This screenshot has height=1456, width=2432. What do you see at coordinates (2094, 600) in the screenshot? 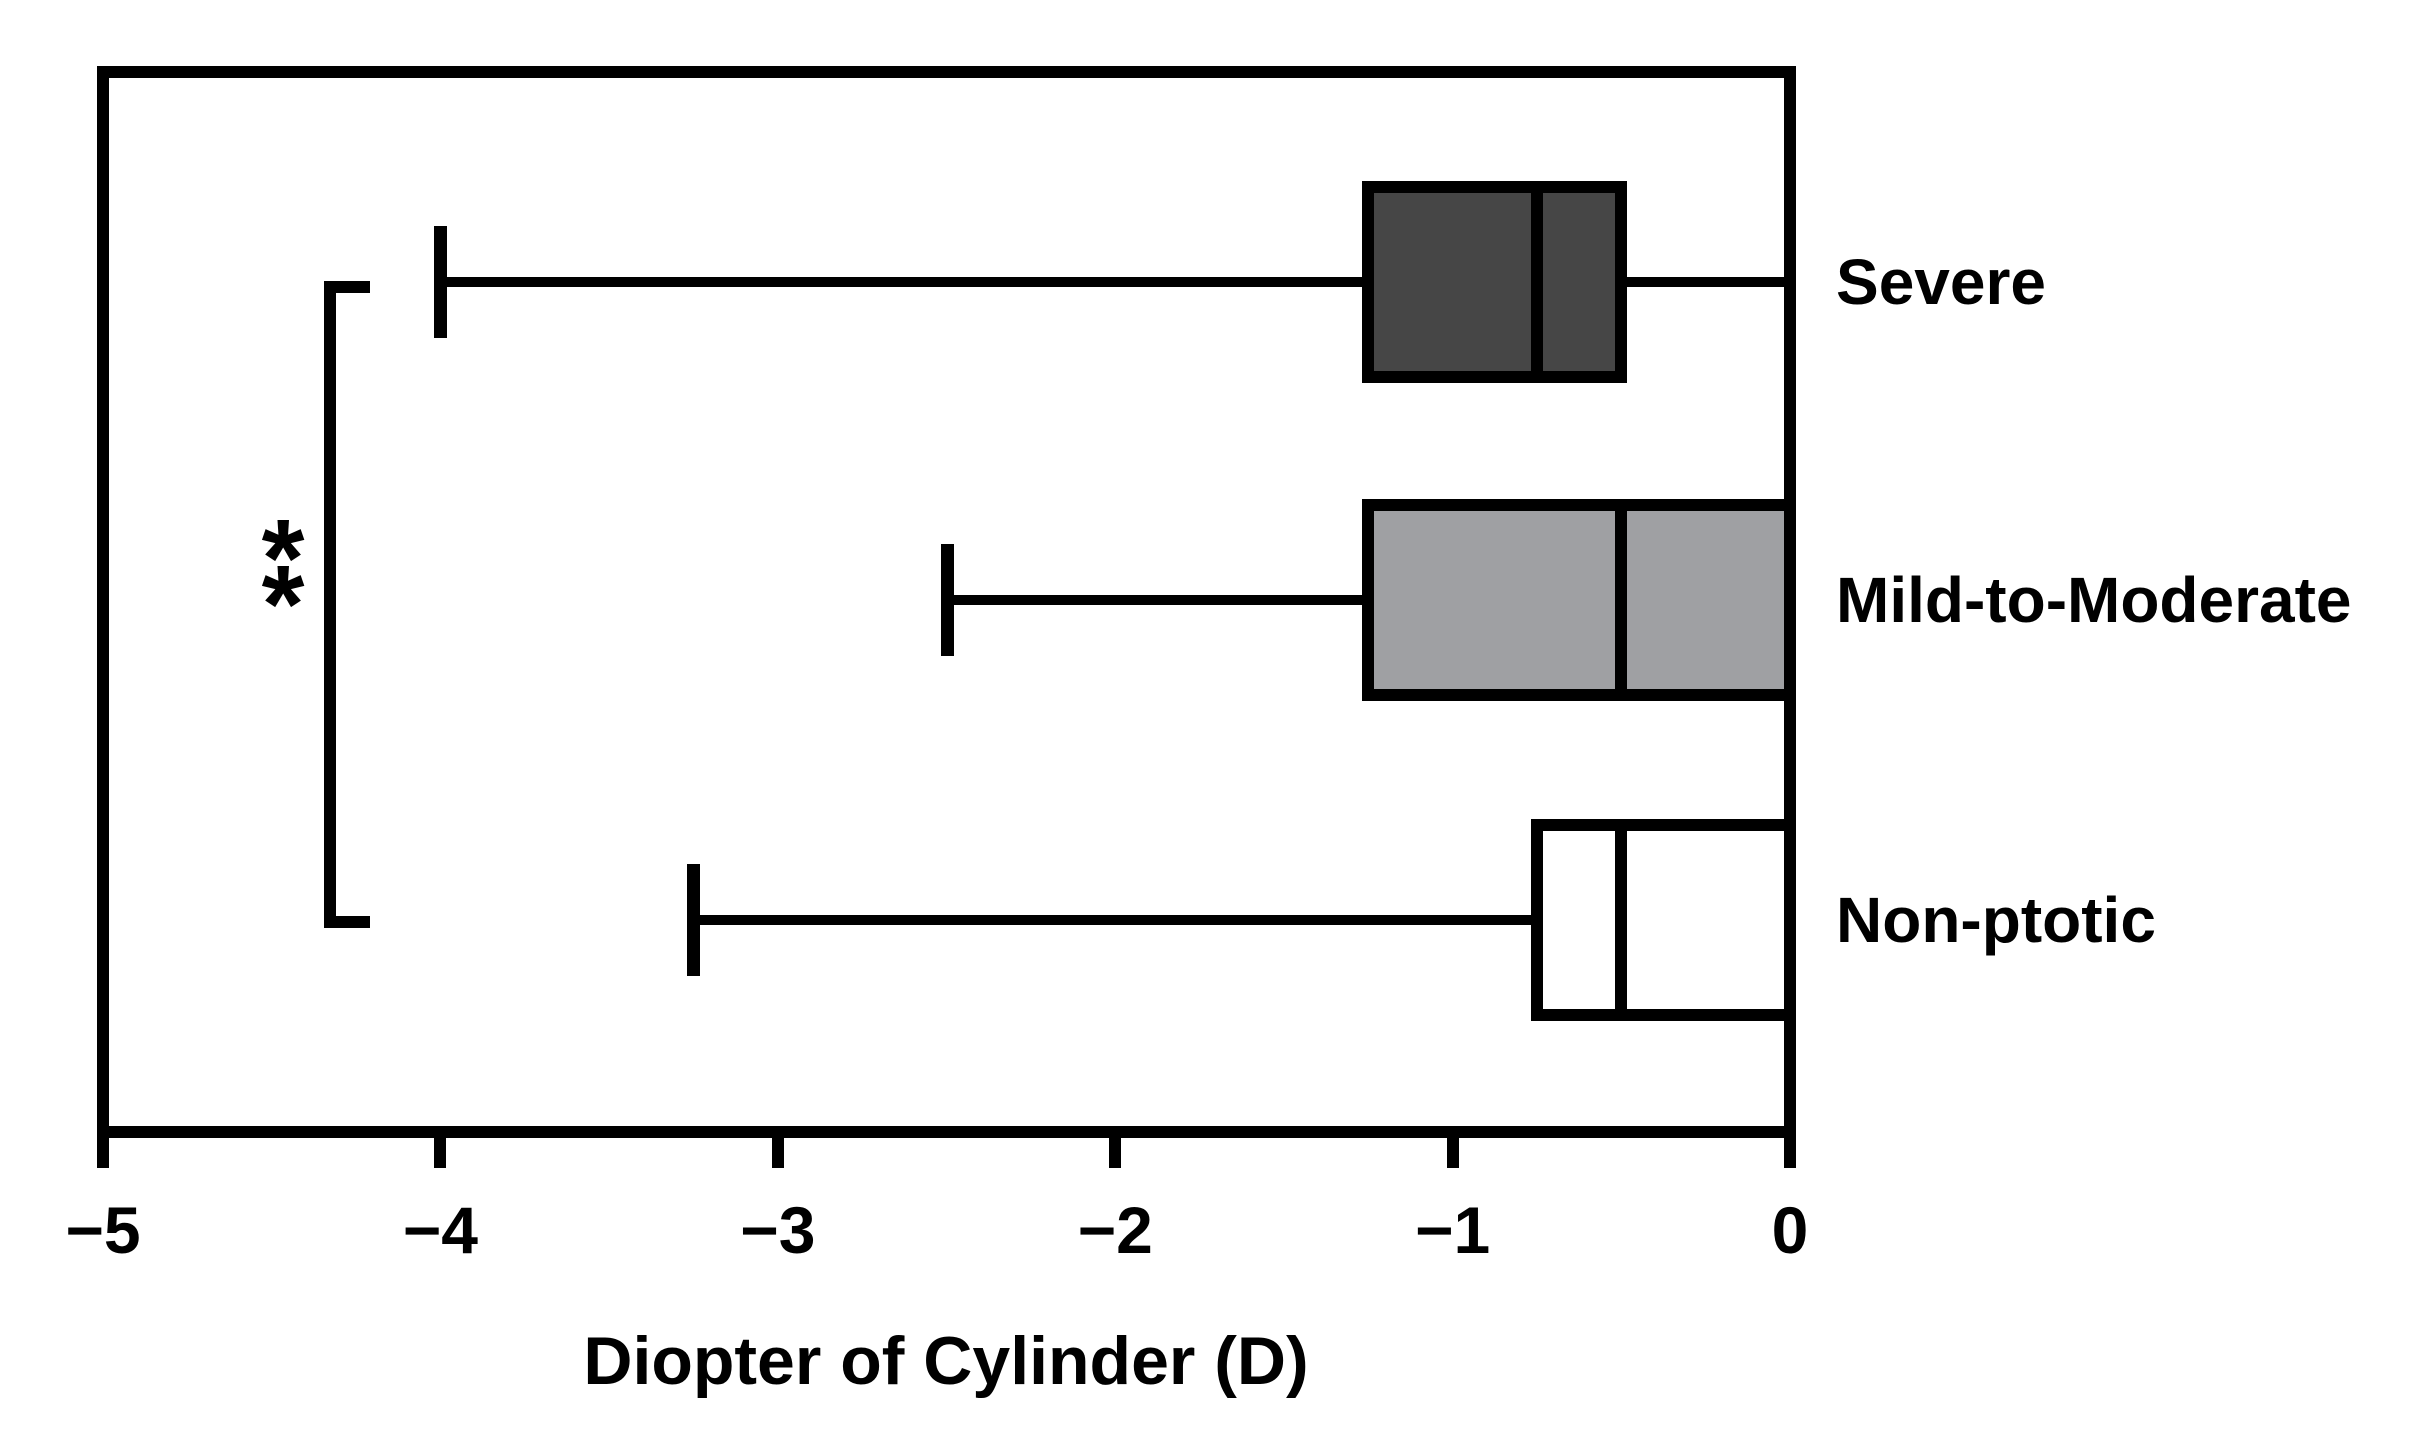
I see `group-label-1: Mild-to-Moderate` at bounding box center [2094, 600].